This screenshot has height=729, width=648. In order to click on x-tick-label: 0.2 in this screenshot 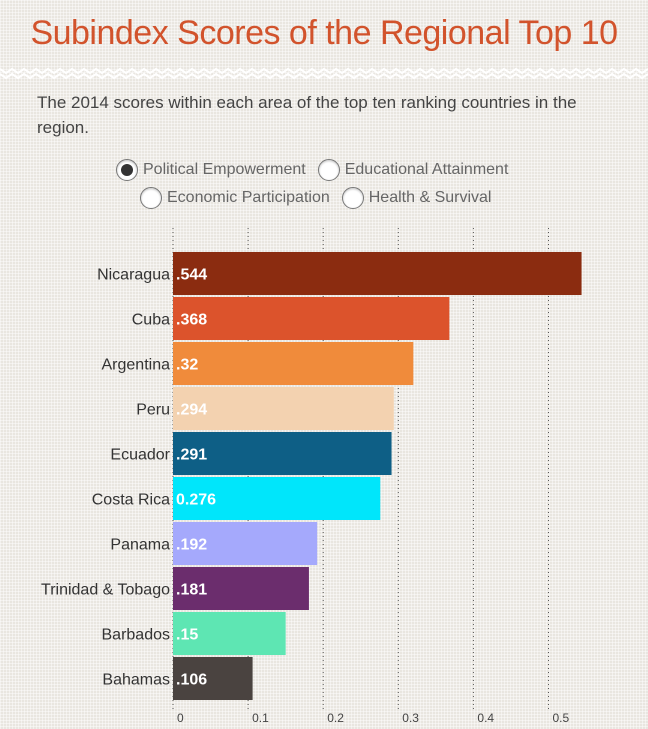, I will do `click(335, 718)`.